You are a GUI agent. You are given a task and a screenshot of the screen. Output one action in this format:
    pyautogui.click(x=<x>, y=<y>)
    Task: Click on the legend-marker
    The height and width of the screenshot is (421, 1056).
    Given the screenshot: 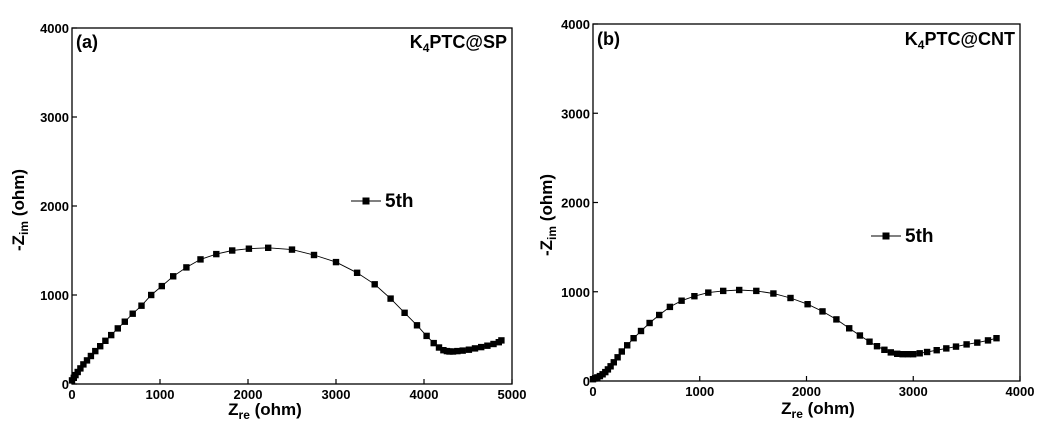 What is the action you would take?
    pyautogui.click(x=366, y=201)
    